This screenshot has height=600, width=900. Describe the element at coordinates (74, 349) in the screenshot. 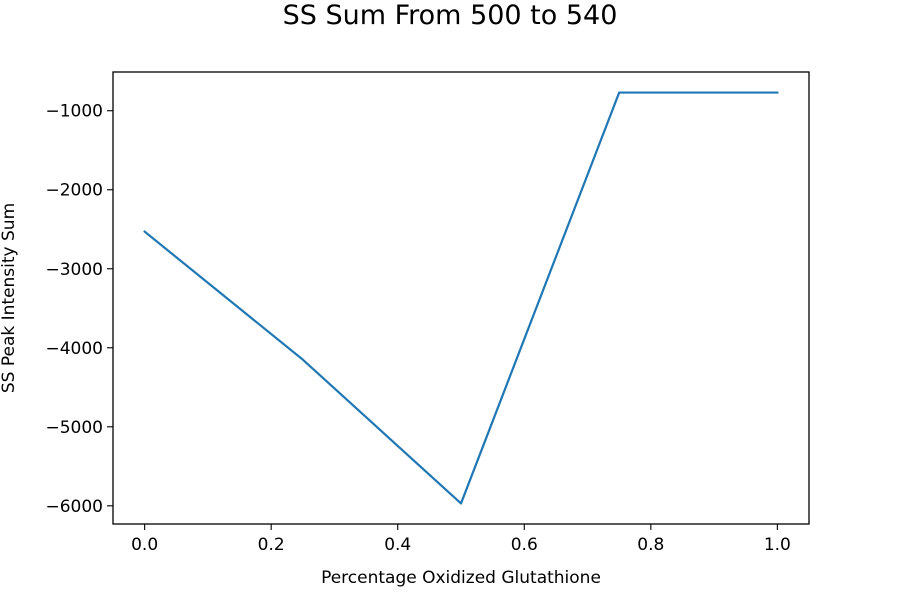

I see `y-tick-label: −4000` at that location.